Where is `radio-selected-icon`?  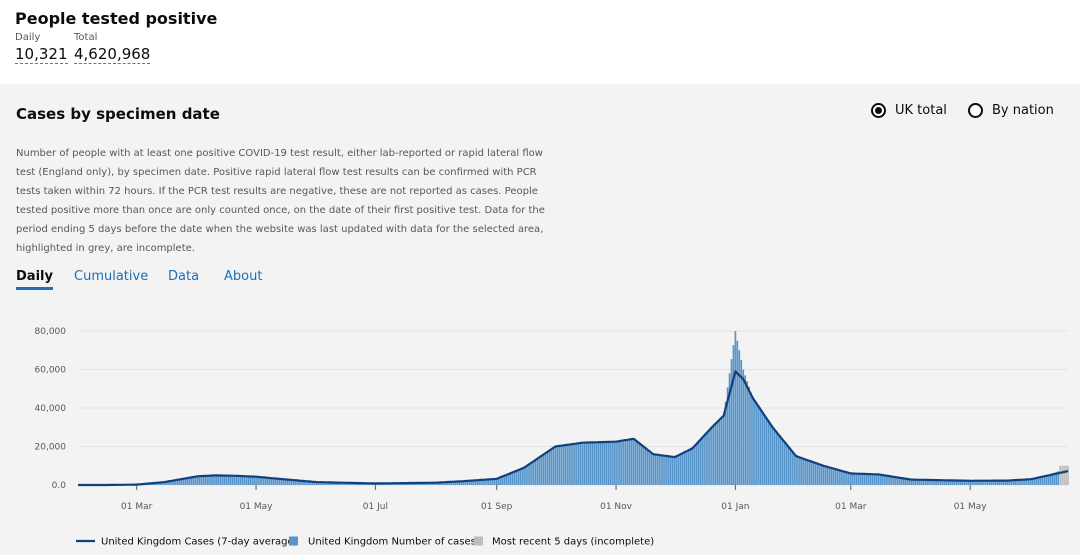 radio-selected-icon is located at coordinates (878, 110).